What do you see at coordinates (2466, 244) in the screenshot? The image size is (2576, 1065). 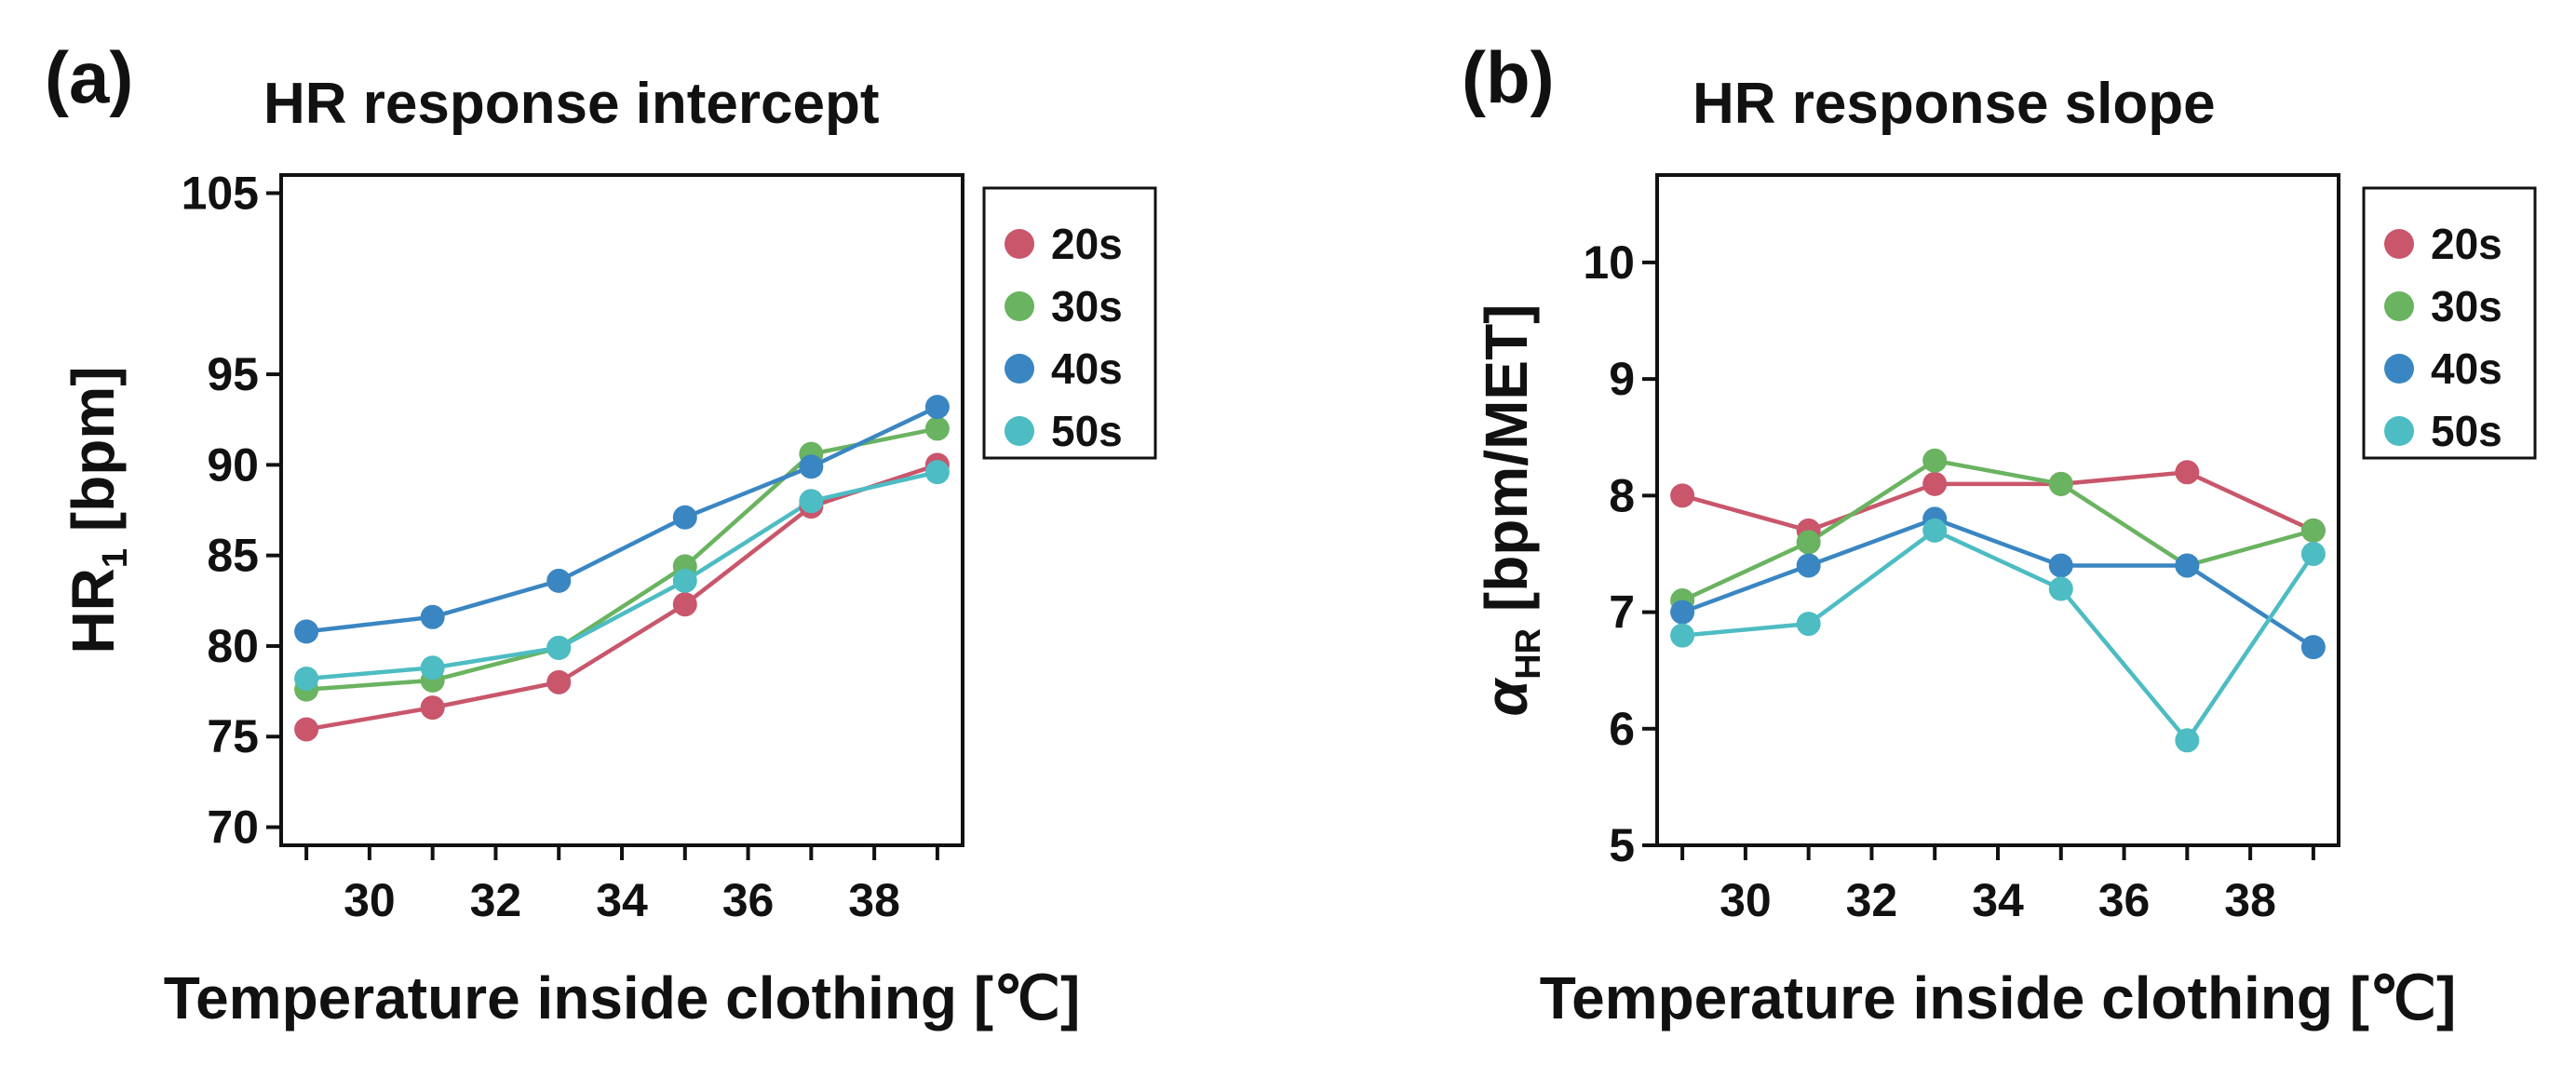 I see `panel-b-legend-label-20s: 20s` at bounding box center [2466, 244].